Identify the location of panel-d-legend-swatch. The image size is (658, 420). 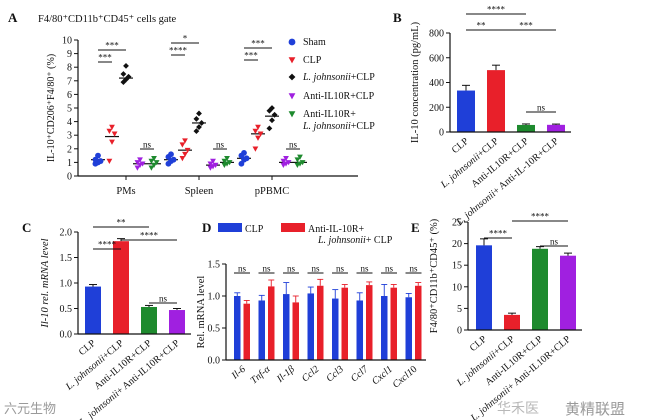
(293, 227).